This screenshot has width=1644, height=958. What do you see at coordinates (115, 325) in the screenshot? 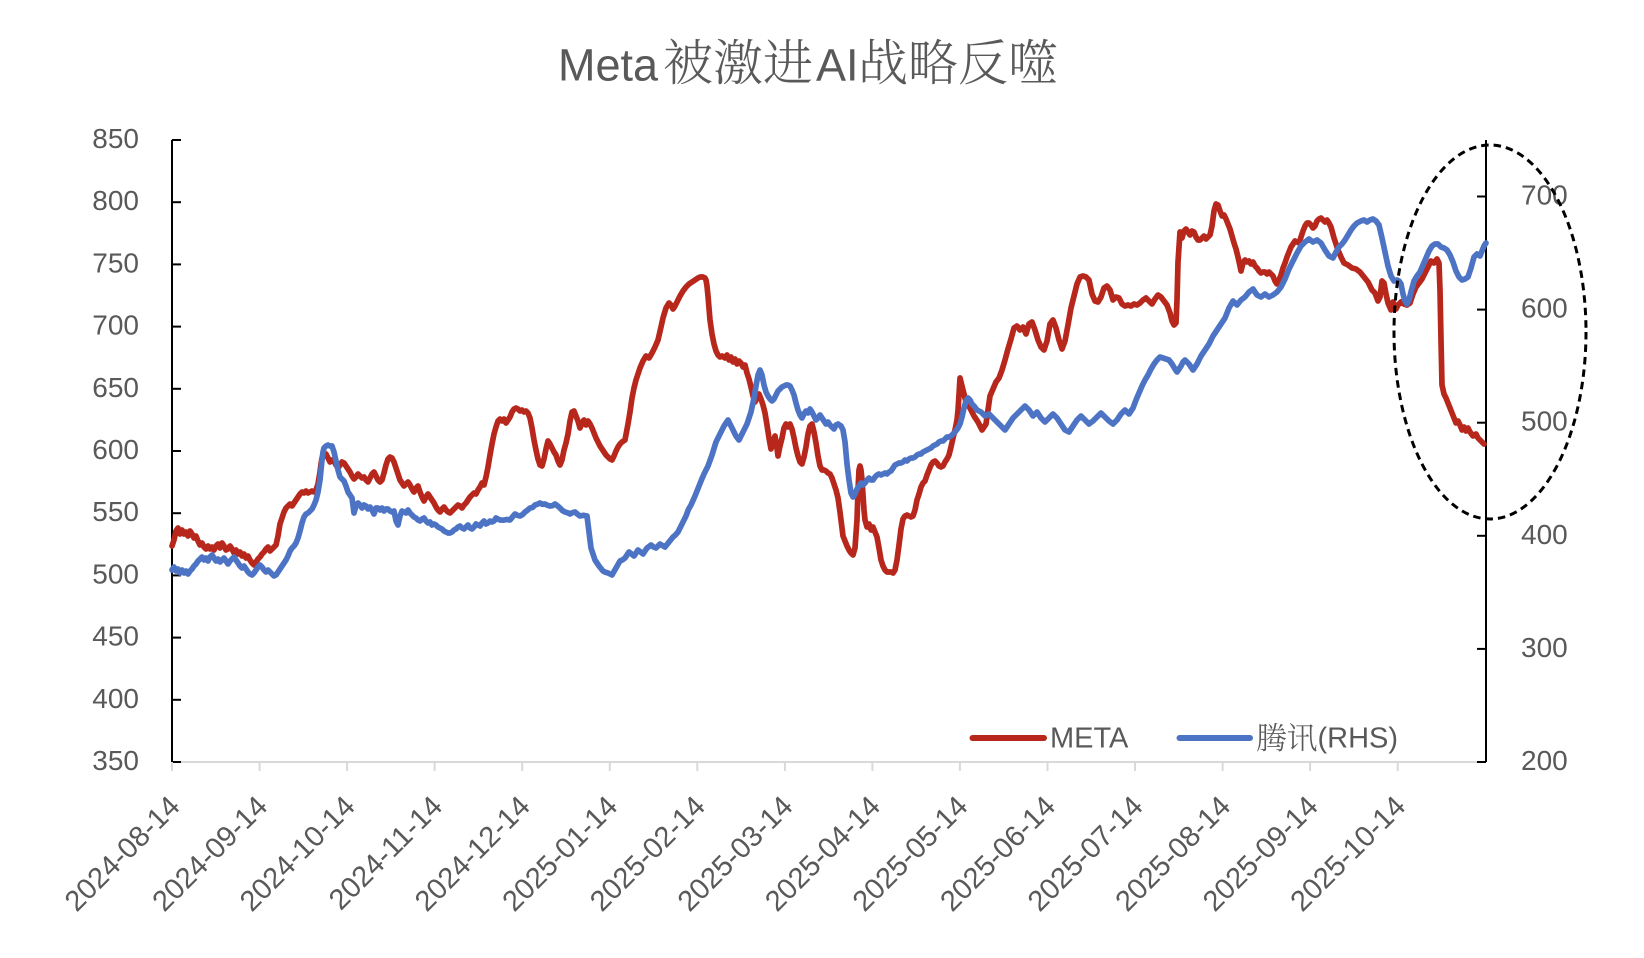
I see `svg-text: 700` at bounding box center [115, 325].